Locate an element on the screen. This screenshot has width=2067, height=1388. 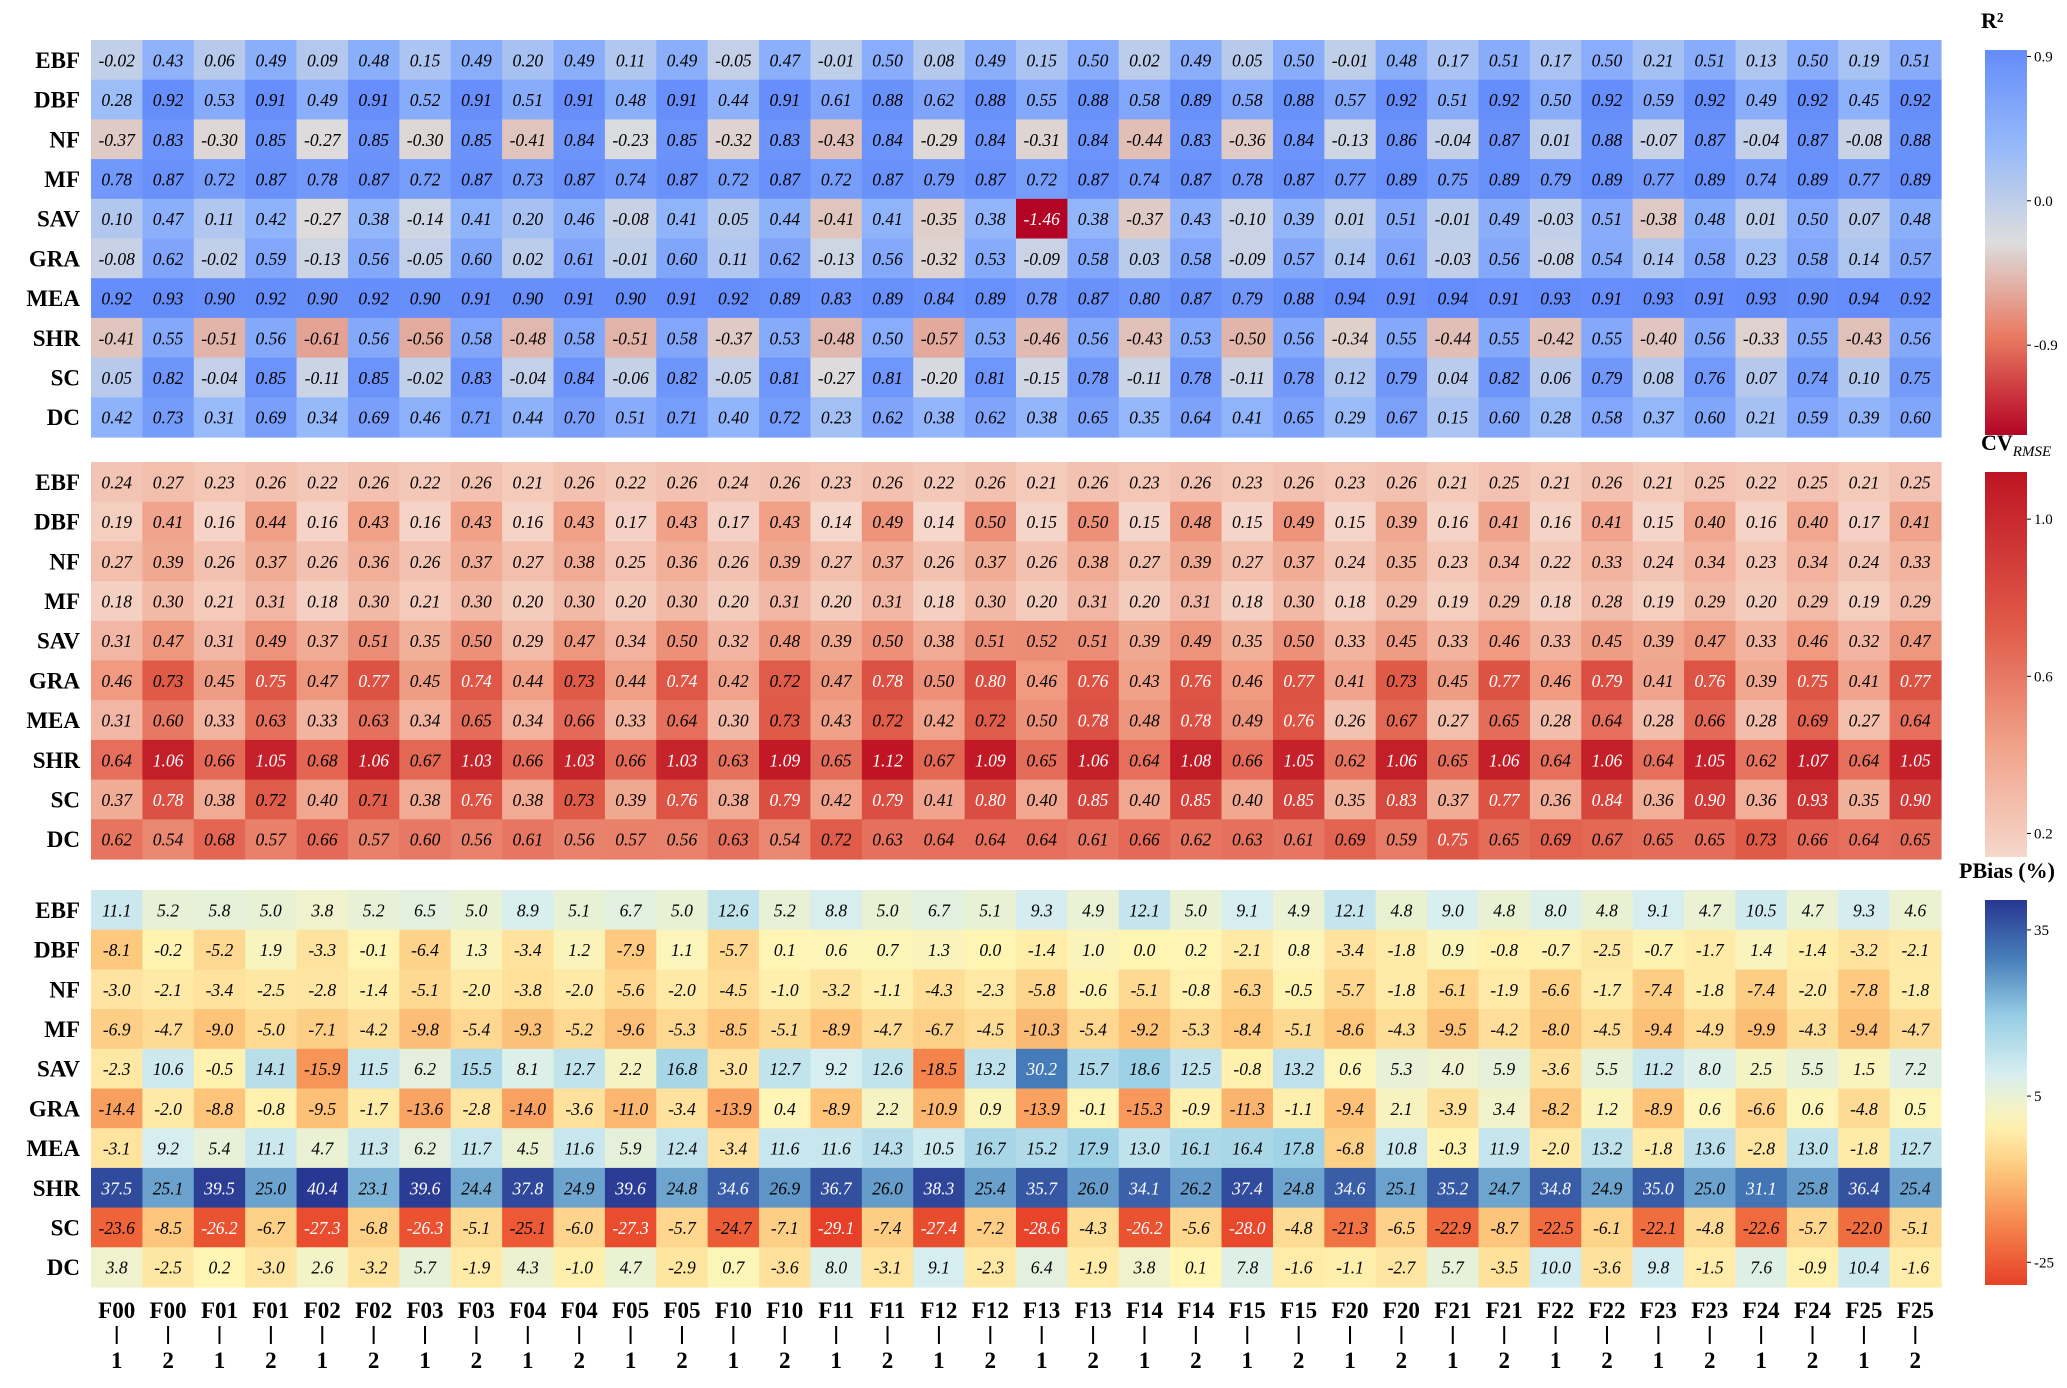
cell-value: 0.0 is located at coordinates (1145, 950).